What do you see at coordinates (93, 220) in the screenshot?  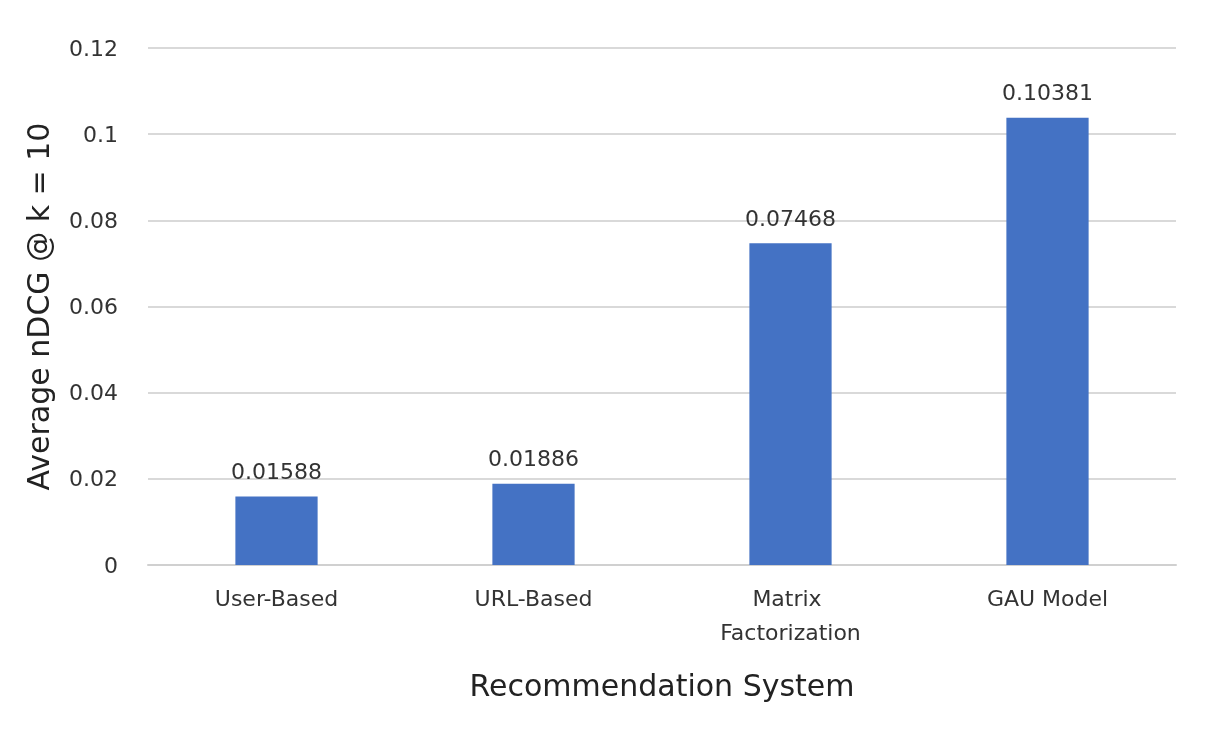 I see `y-tick-label: 0.08` at bounding box center [93, 220].